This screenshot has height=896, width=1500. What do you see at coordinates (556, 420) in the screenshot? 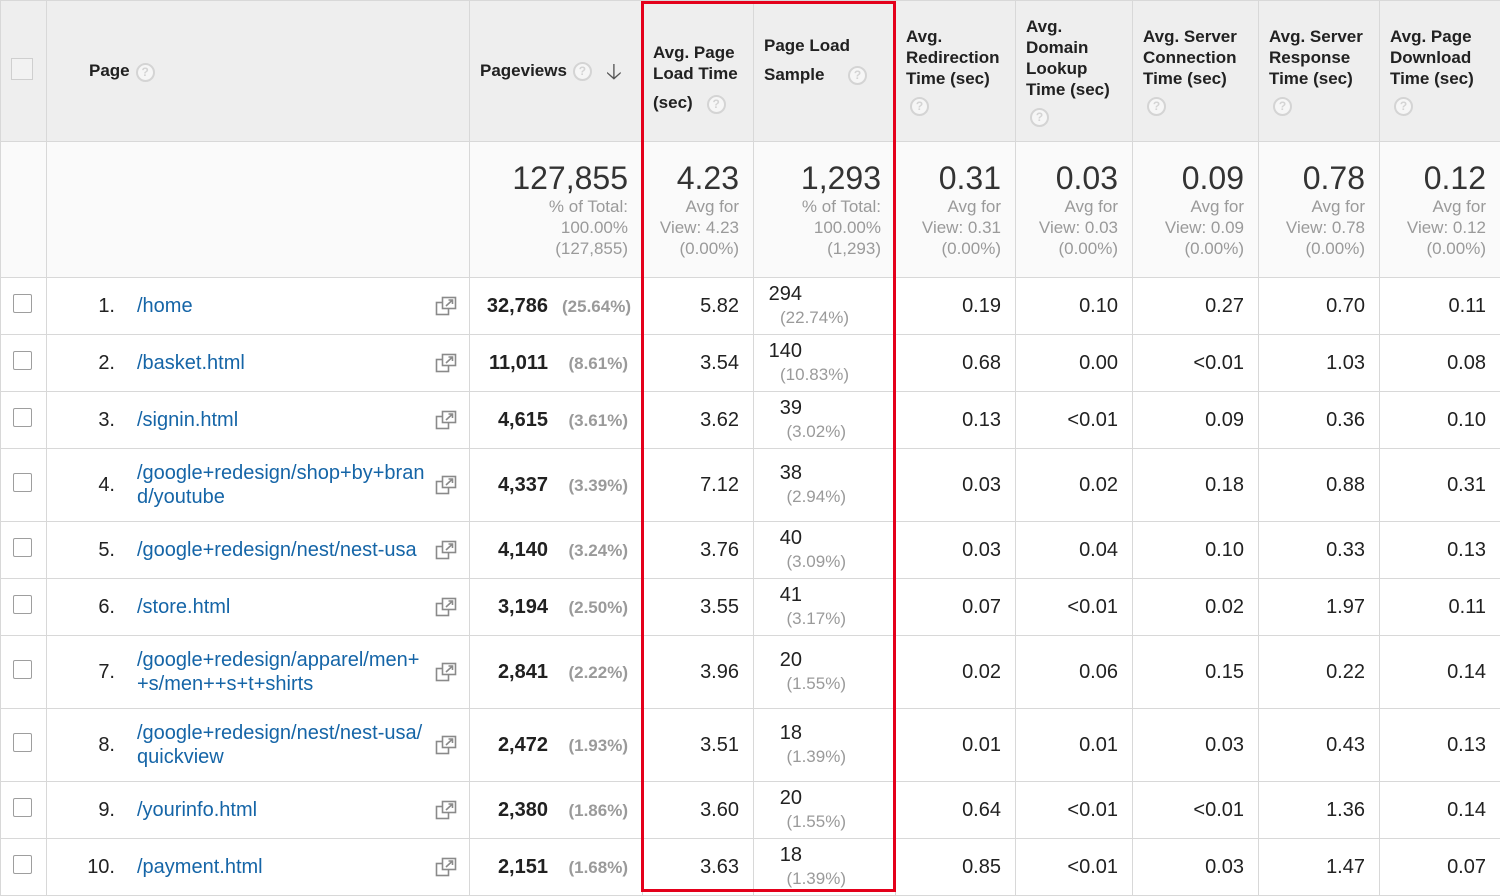
I see `pageviews-cell: 4,615(3.61%)` at bounding box center [556, 420].